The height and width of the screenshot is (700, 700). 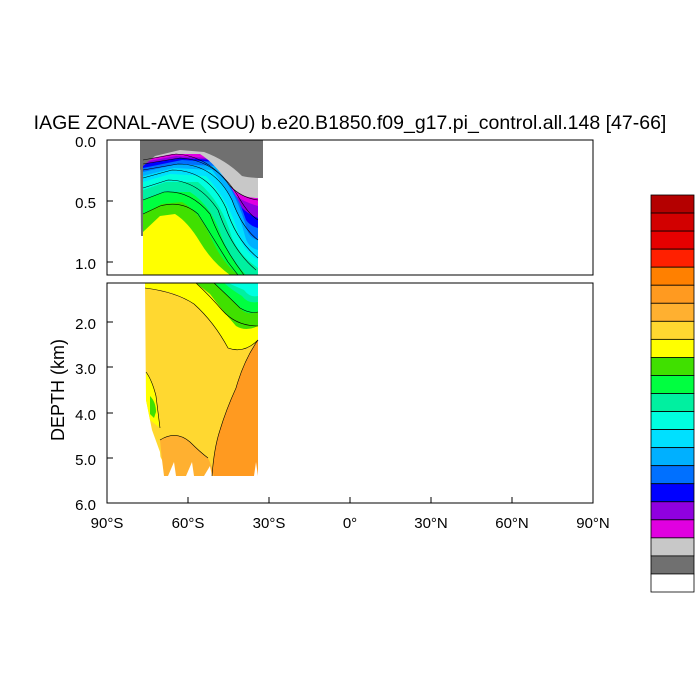 I want to click on x-axis: 90°S 60°S 30°S 0° 30°N 60°N 90°N, so click(x=350, y=514).